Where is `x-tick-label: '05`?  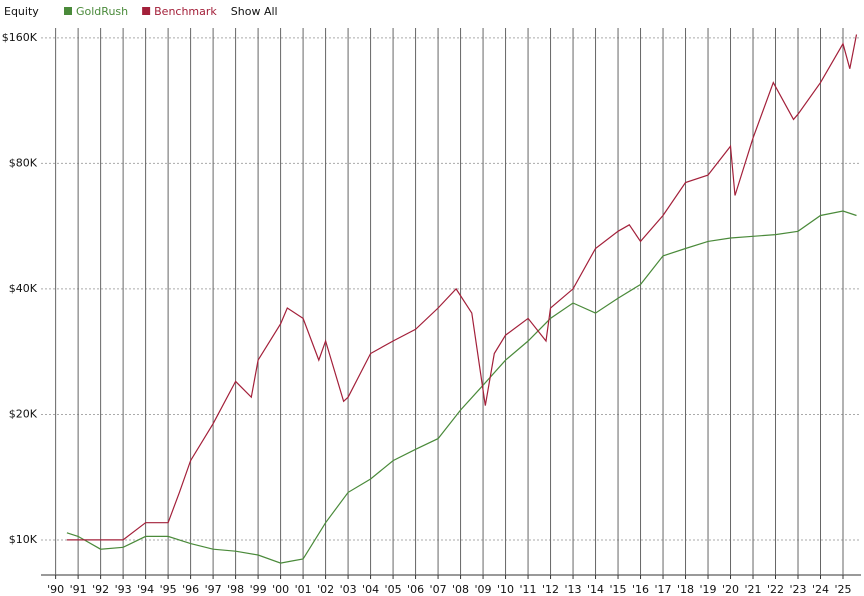
x-tick-label: '05 is located at coordinates (393, 589).